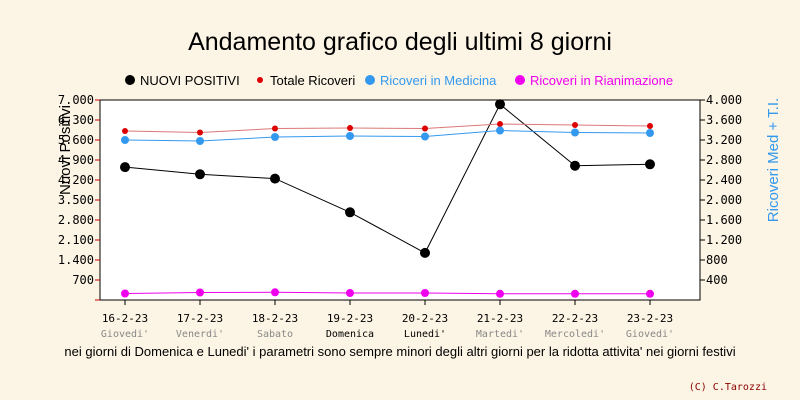 The image size is (800, 400). What do you see at coordinates (190, 80) in the screenshot?
I see `legend-label: NUOVI POSITIVI` at bounding box center [190, 80].